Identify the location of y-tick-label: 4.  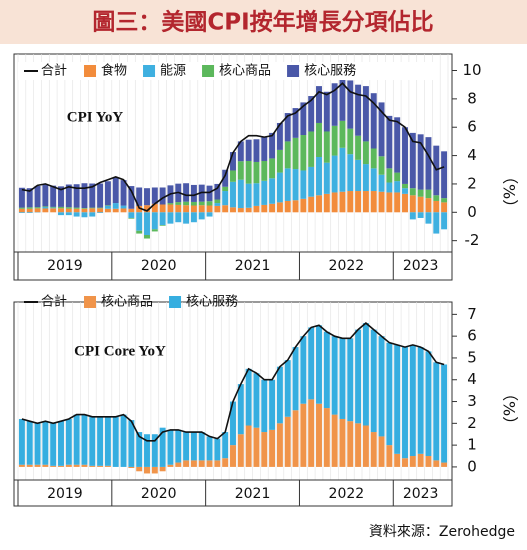
(472, 379).